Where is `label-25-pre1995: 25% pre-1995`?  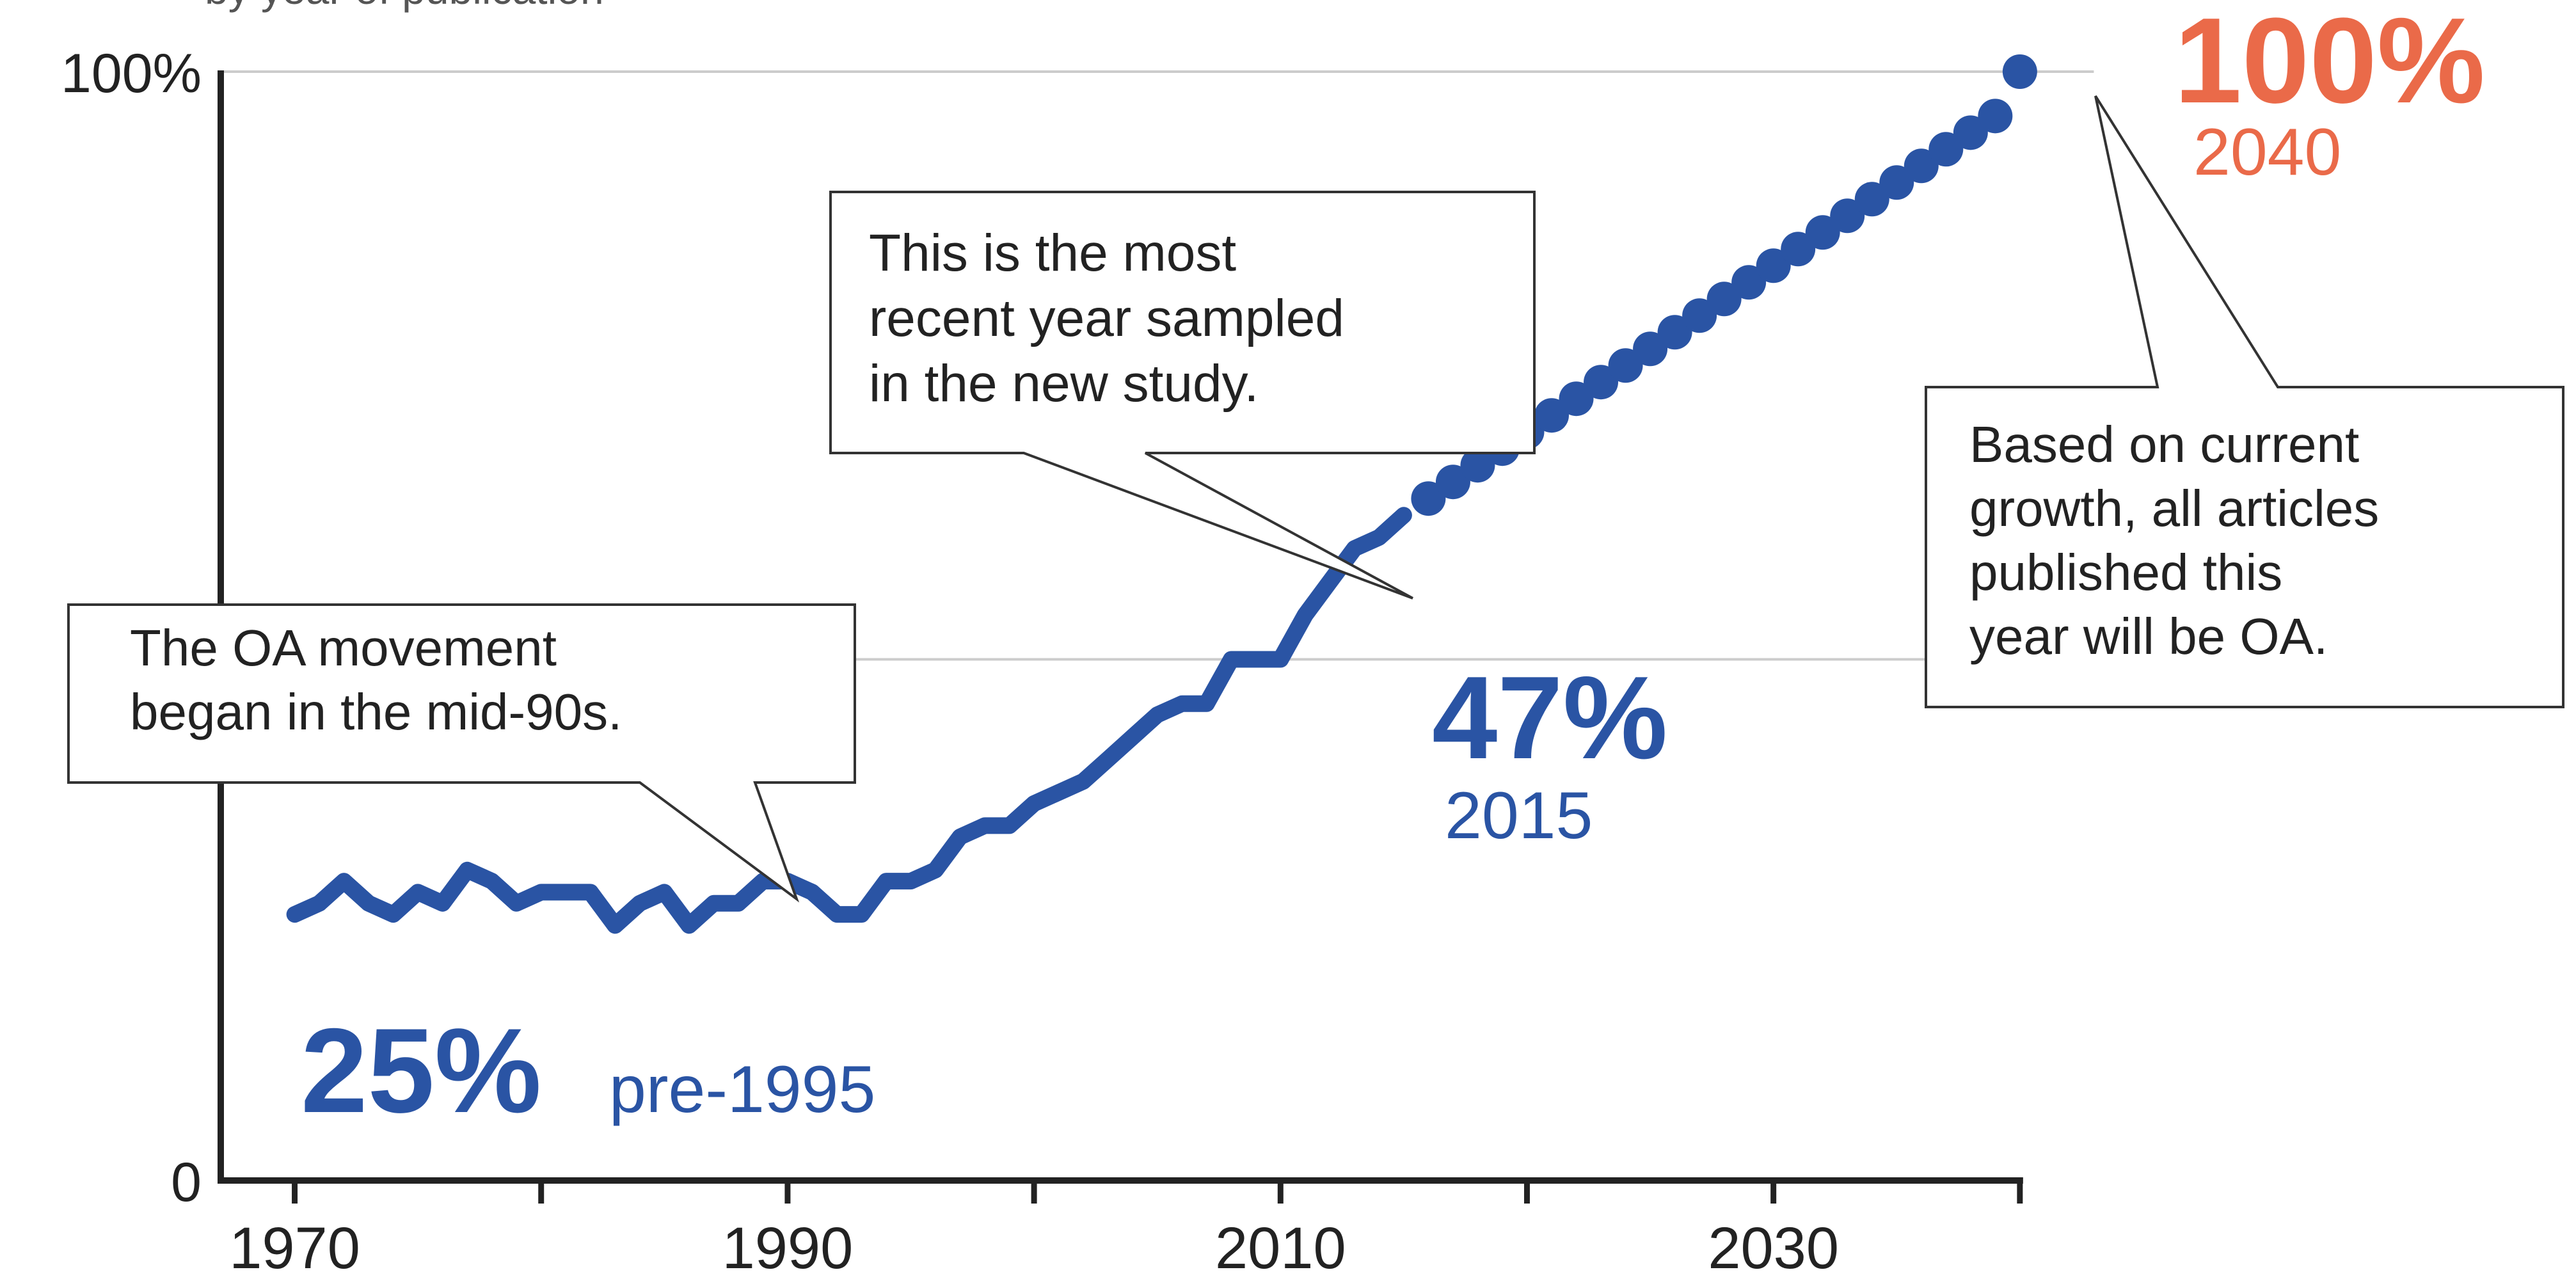
label-25-pre1995: 25% pre-1995 is located at coordinates (588, 1070).